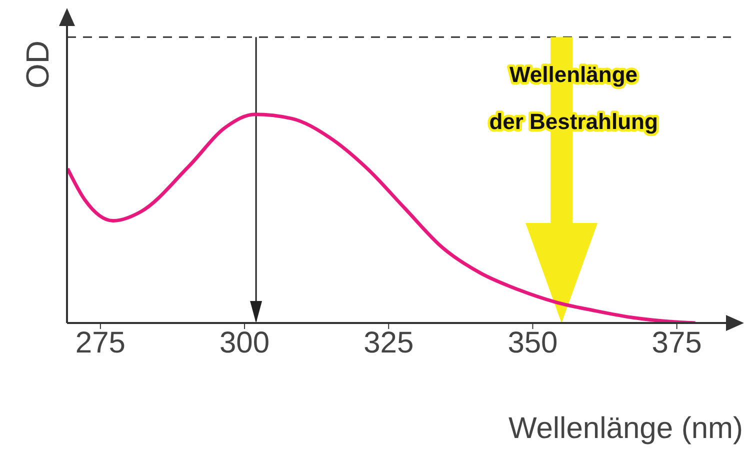 The height and width of the screenshot is (457, 753). Describe the element at coordinates (100, 343) in the screenshot. I see `x-tick-label: 275` at that location.